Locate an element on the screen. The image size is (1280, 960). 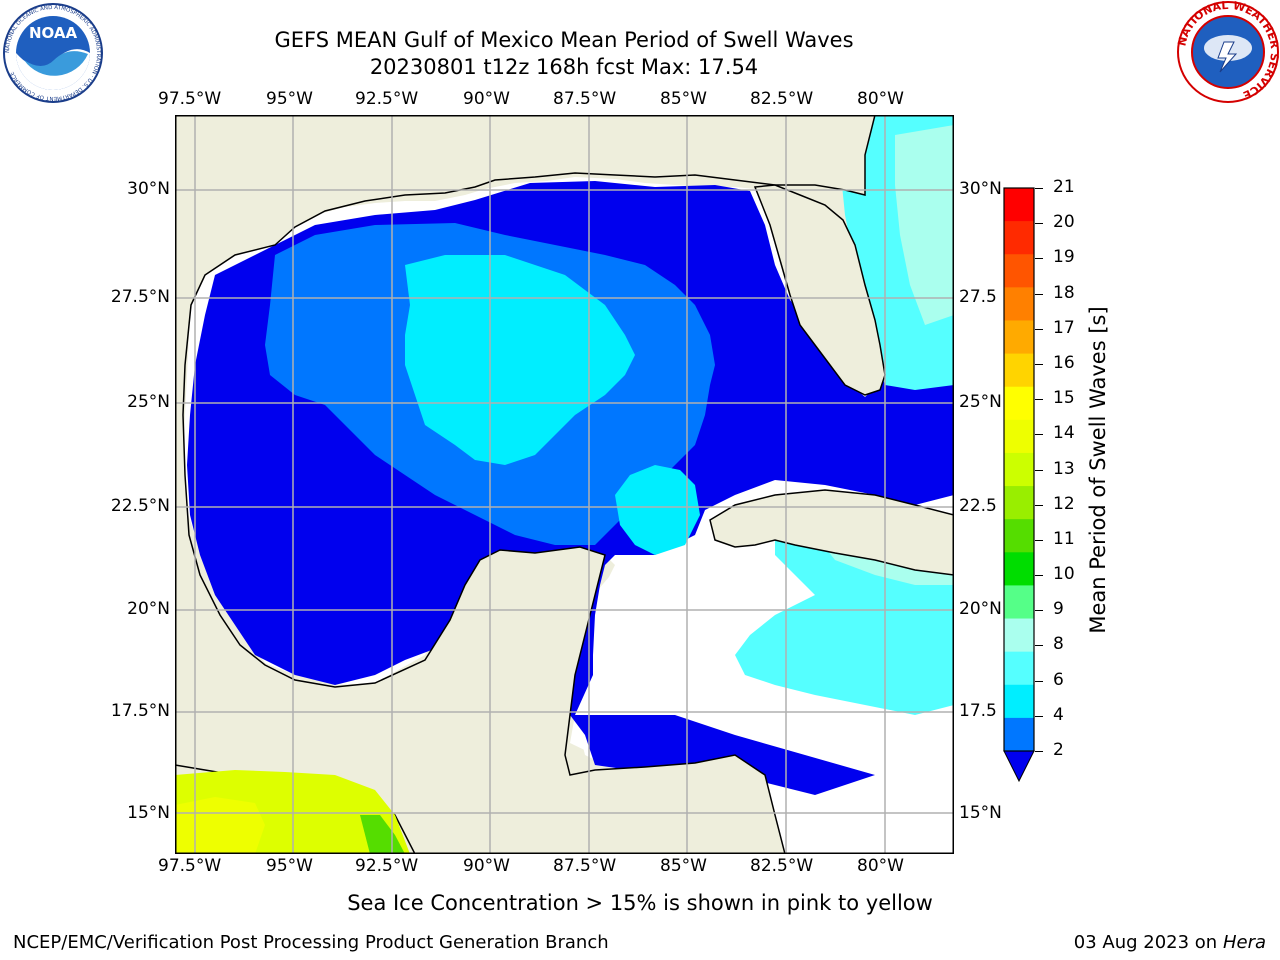
lon-label-bottom: 82.5°W is located at coordinates (782, 866).